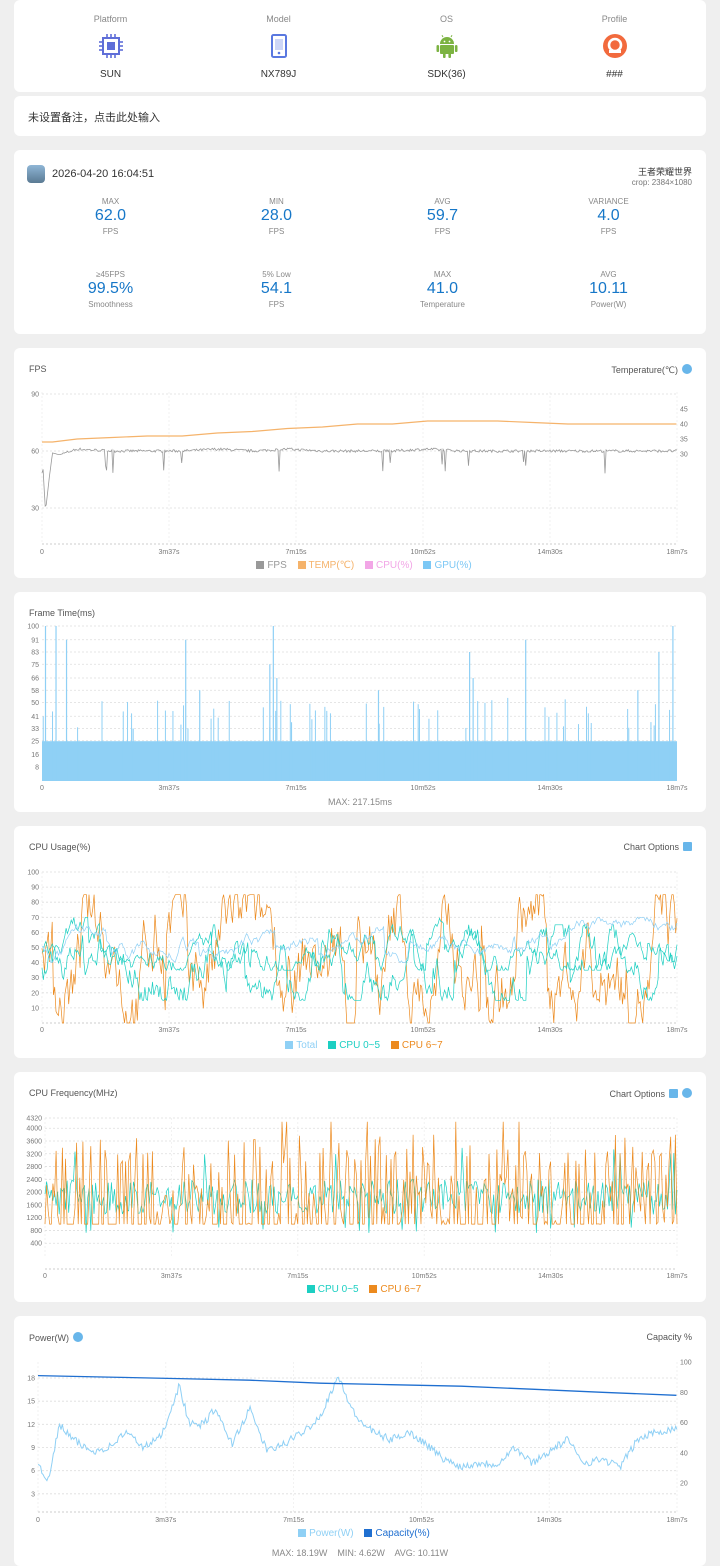 The height and width of the screenshot is (1566, 720). I want to click on stat-min-fps: MIN 28.0 FPS, so click(276, 216).